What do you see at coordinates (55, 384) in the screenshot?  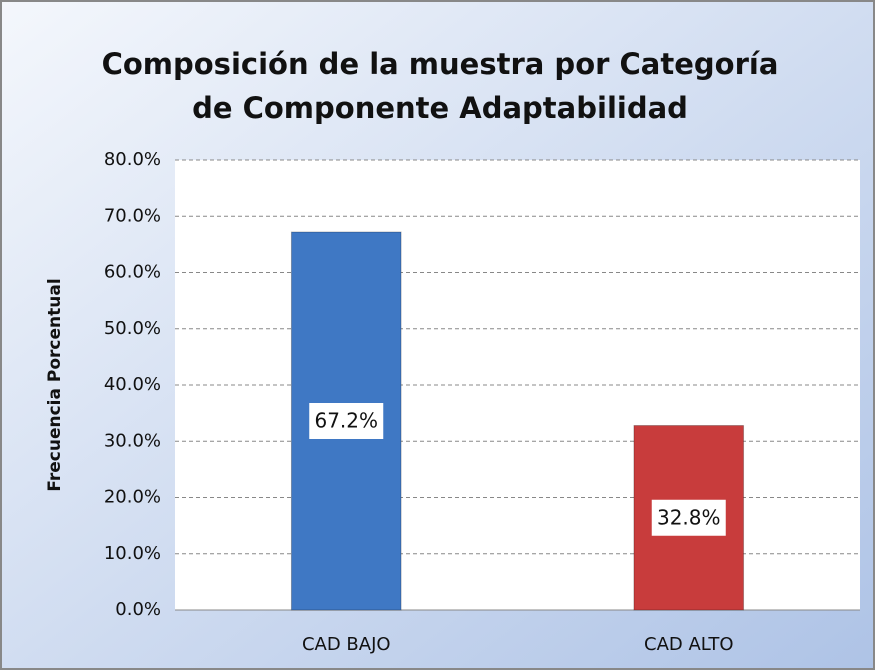 I see `y-axis-label: Frecuencia Porcentual` at bounding box center [55, 384].